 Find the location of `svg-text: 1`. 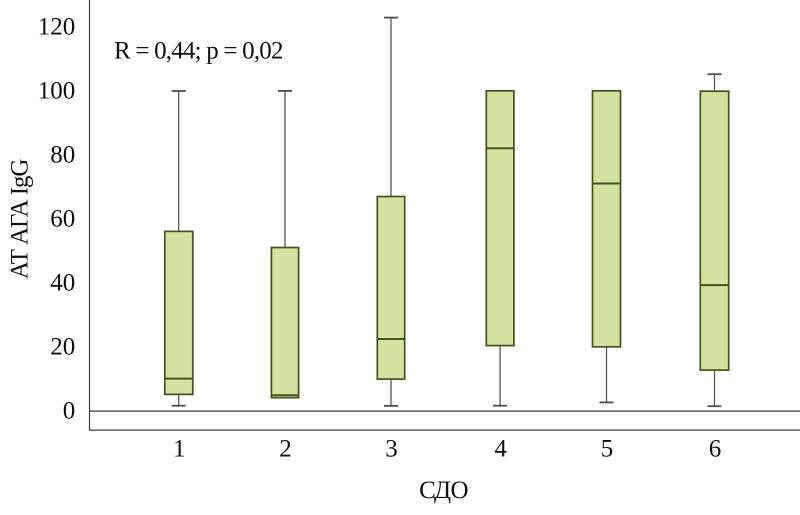

svg-text: 1 is located at coordinates (179, 449).